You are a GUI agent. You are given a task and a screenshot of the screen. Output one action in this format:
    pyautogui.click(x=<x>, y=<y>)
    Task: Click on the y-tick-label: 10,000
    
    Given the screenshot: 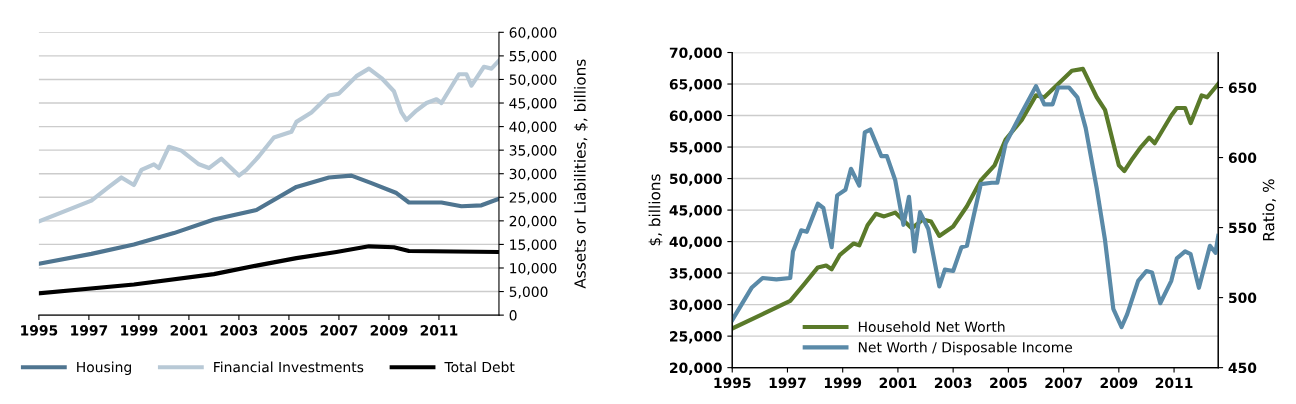 What is the action you would take?
    pyautogui.click(x=533, y=268)
    